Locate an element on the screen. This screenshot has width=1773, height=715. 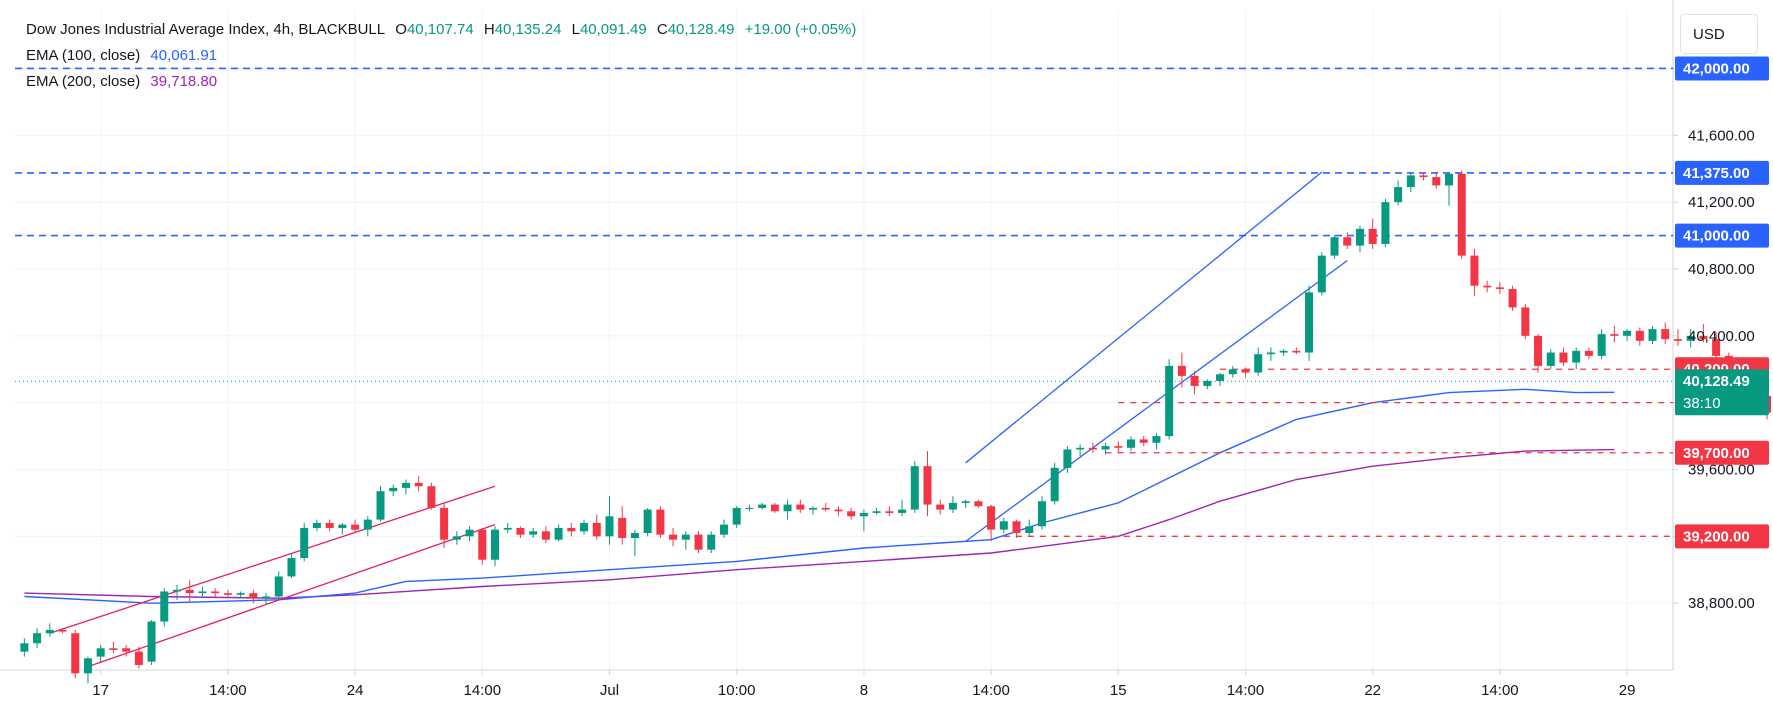
price-tick-label: 40,400.00 is located at coordinates (1721, 336).